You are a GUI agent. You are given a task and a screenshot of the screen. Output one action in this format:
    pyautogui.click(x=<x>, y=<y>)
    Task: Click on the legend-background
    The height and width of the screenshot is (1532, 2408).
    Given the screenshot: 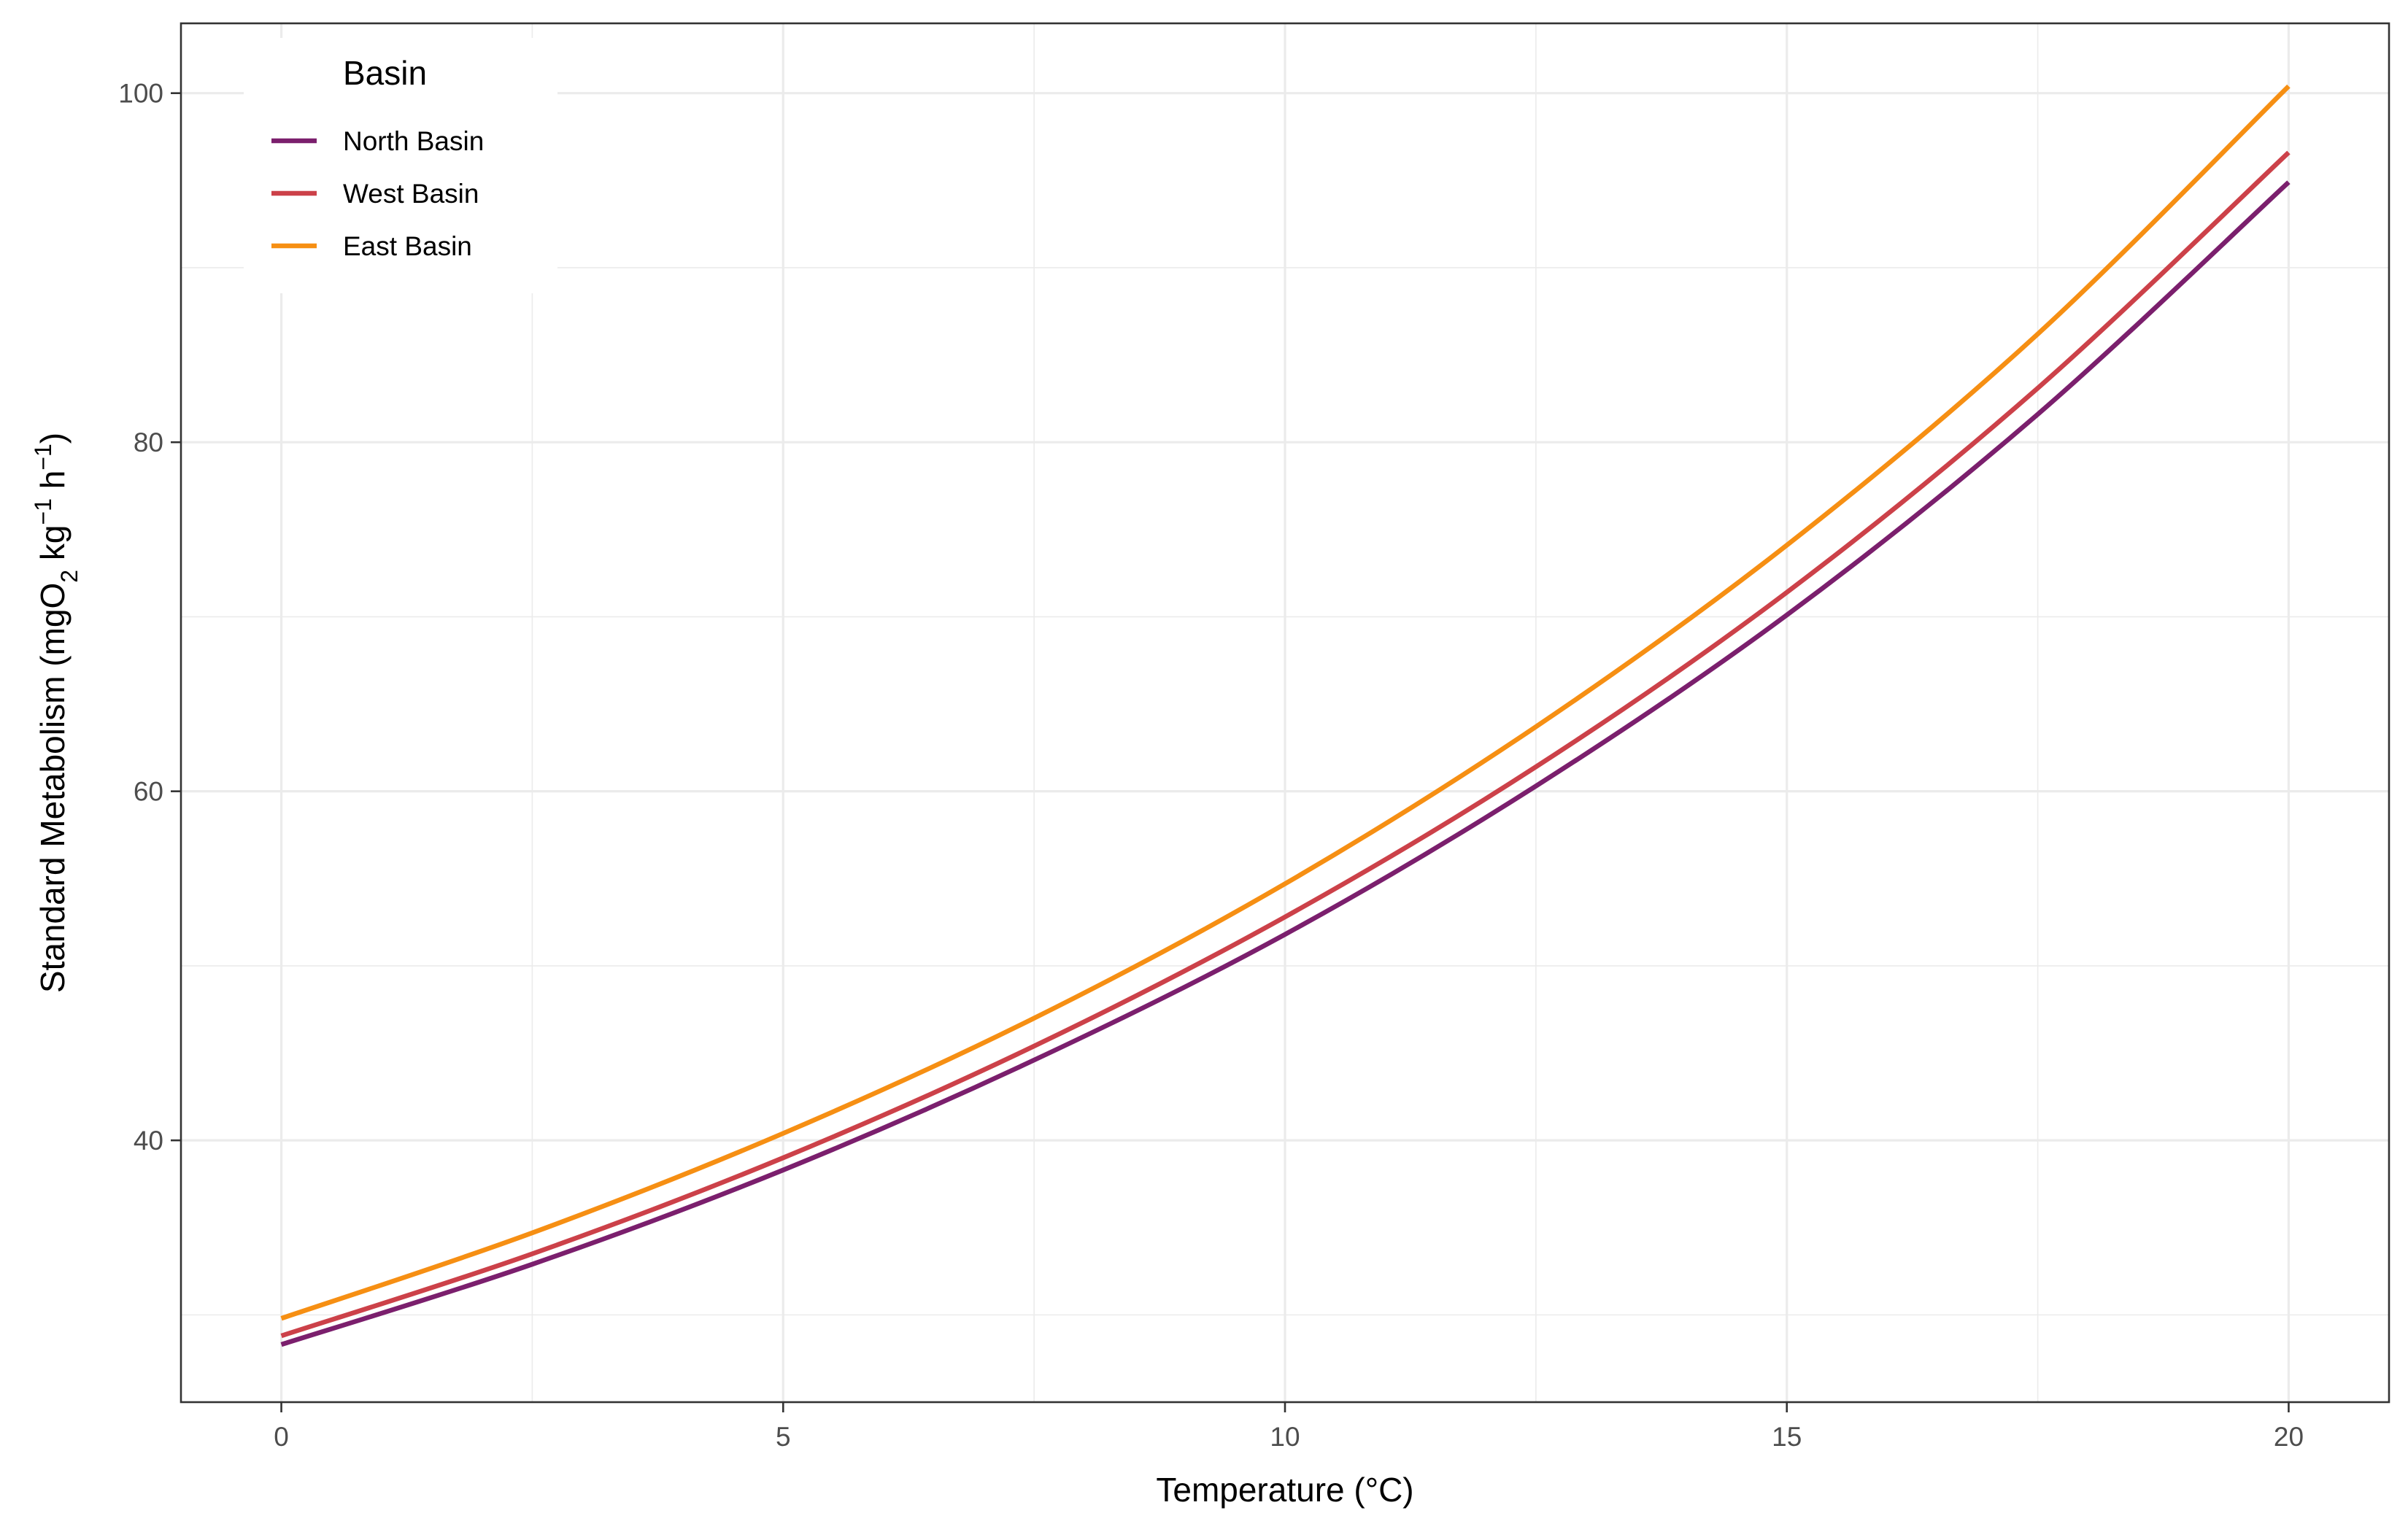 What is the action you would take?
    pyautogui.click(x=400, y=166)
    